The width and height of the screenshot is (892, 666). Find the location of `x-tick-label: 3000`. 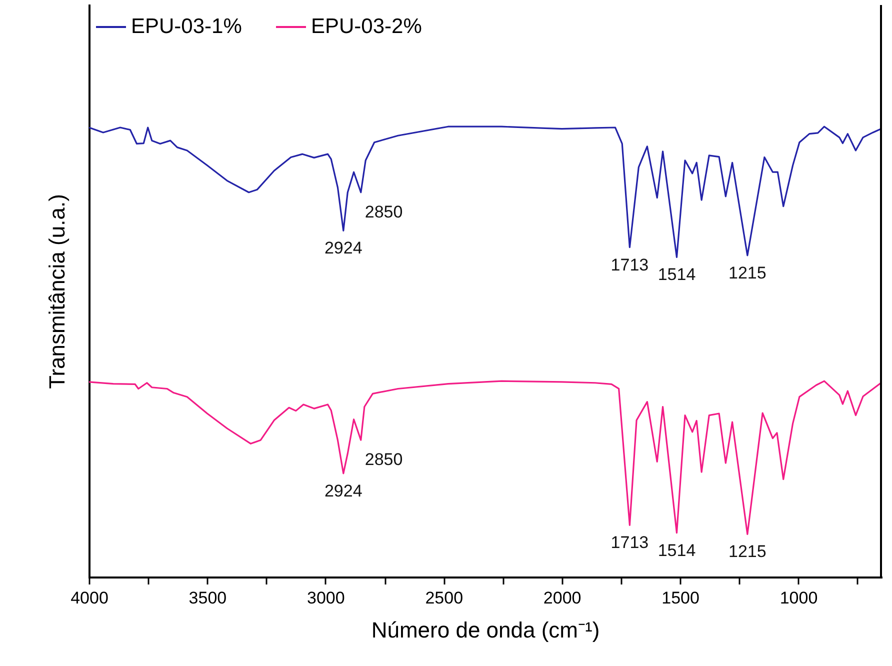

x-tick-label: 3000 is located at coordinates (326, 598).